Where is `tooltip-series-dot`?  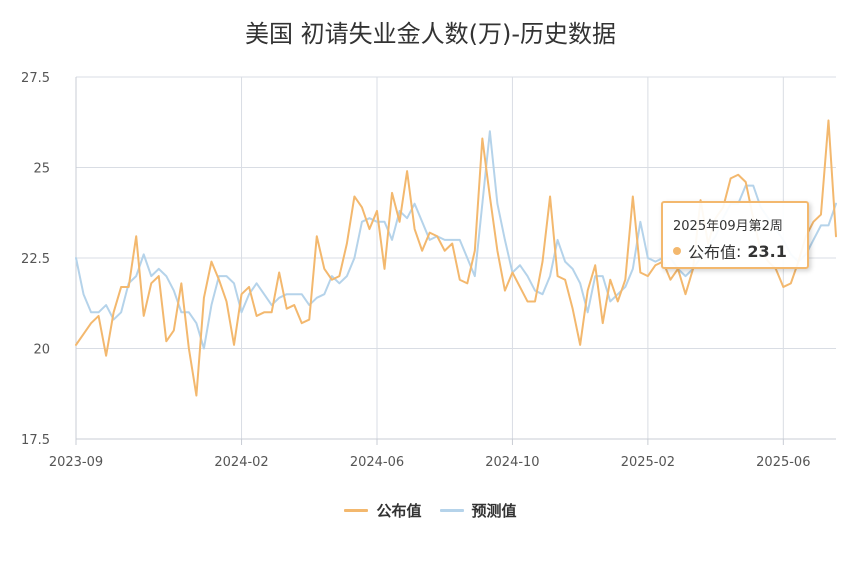
tooltip-series-dot is located at coordinates (677, 251).